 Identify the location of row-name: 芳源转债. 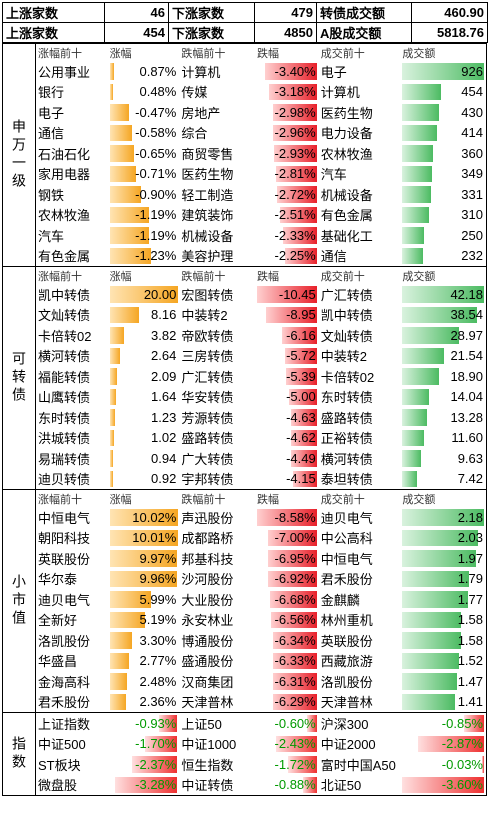
(217, 417).